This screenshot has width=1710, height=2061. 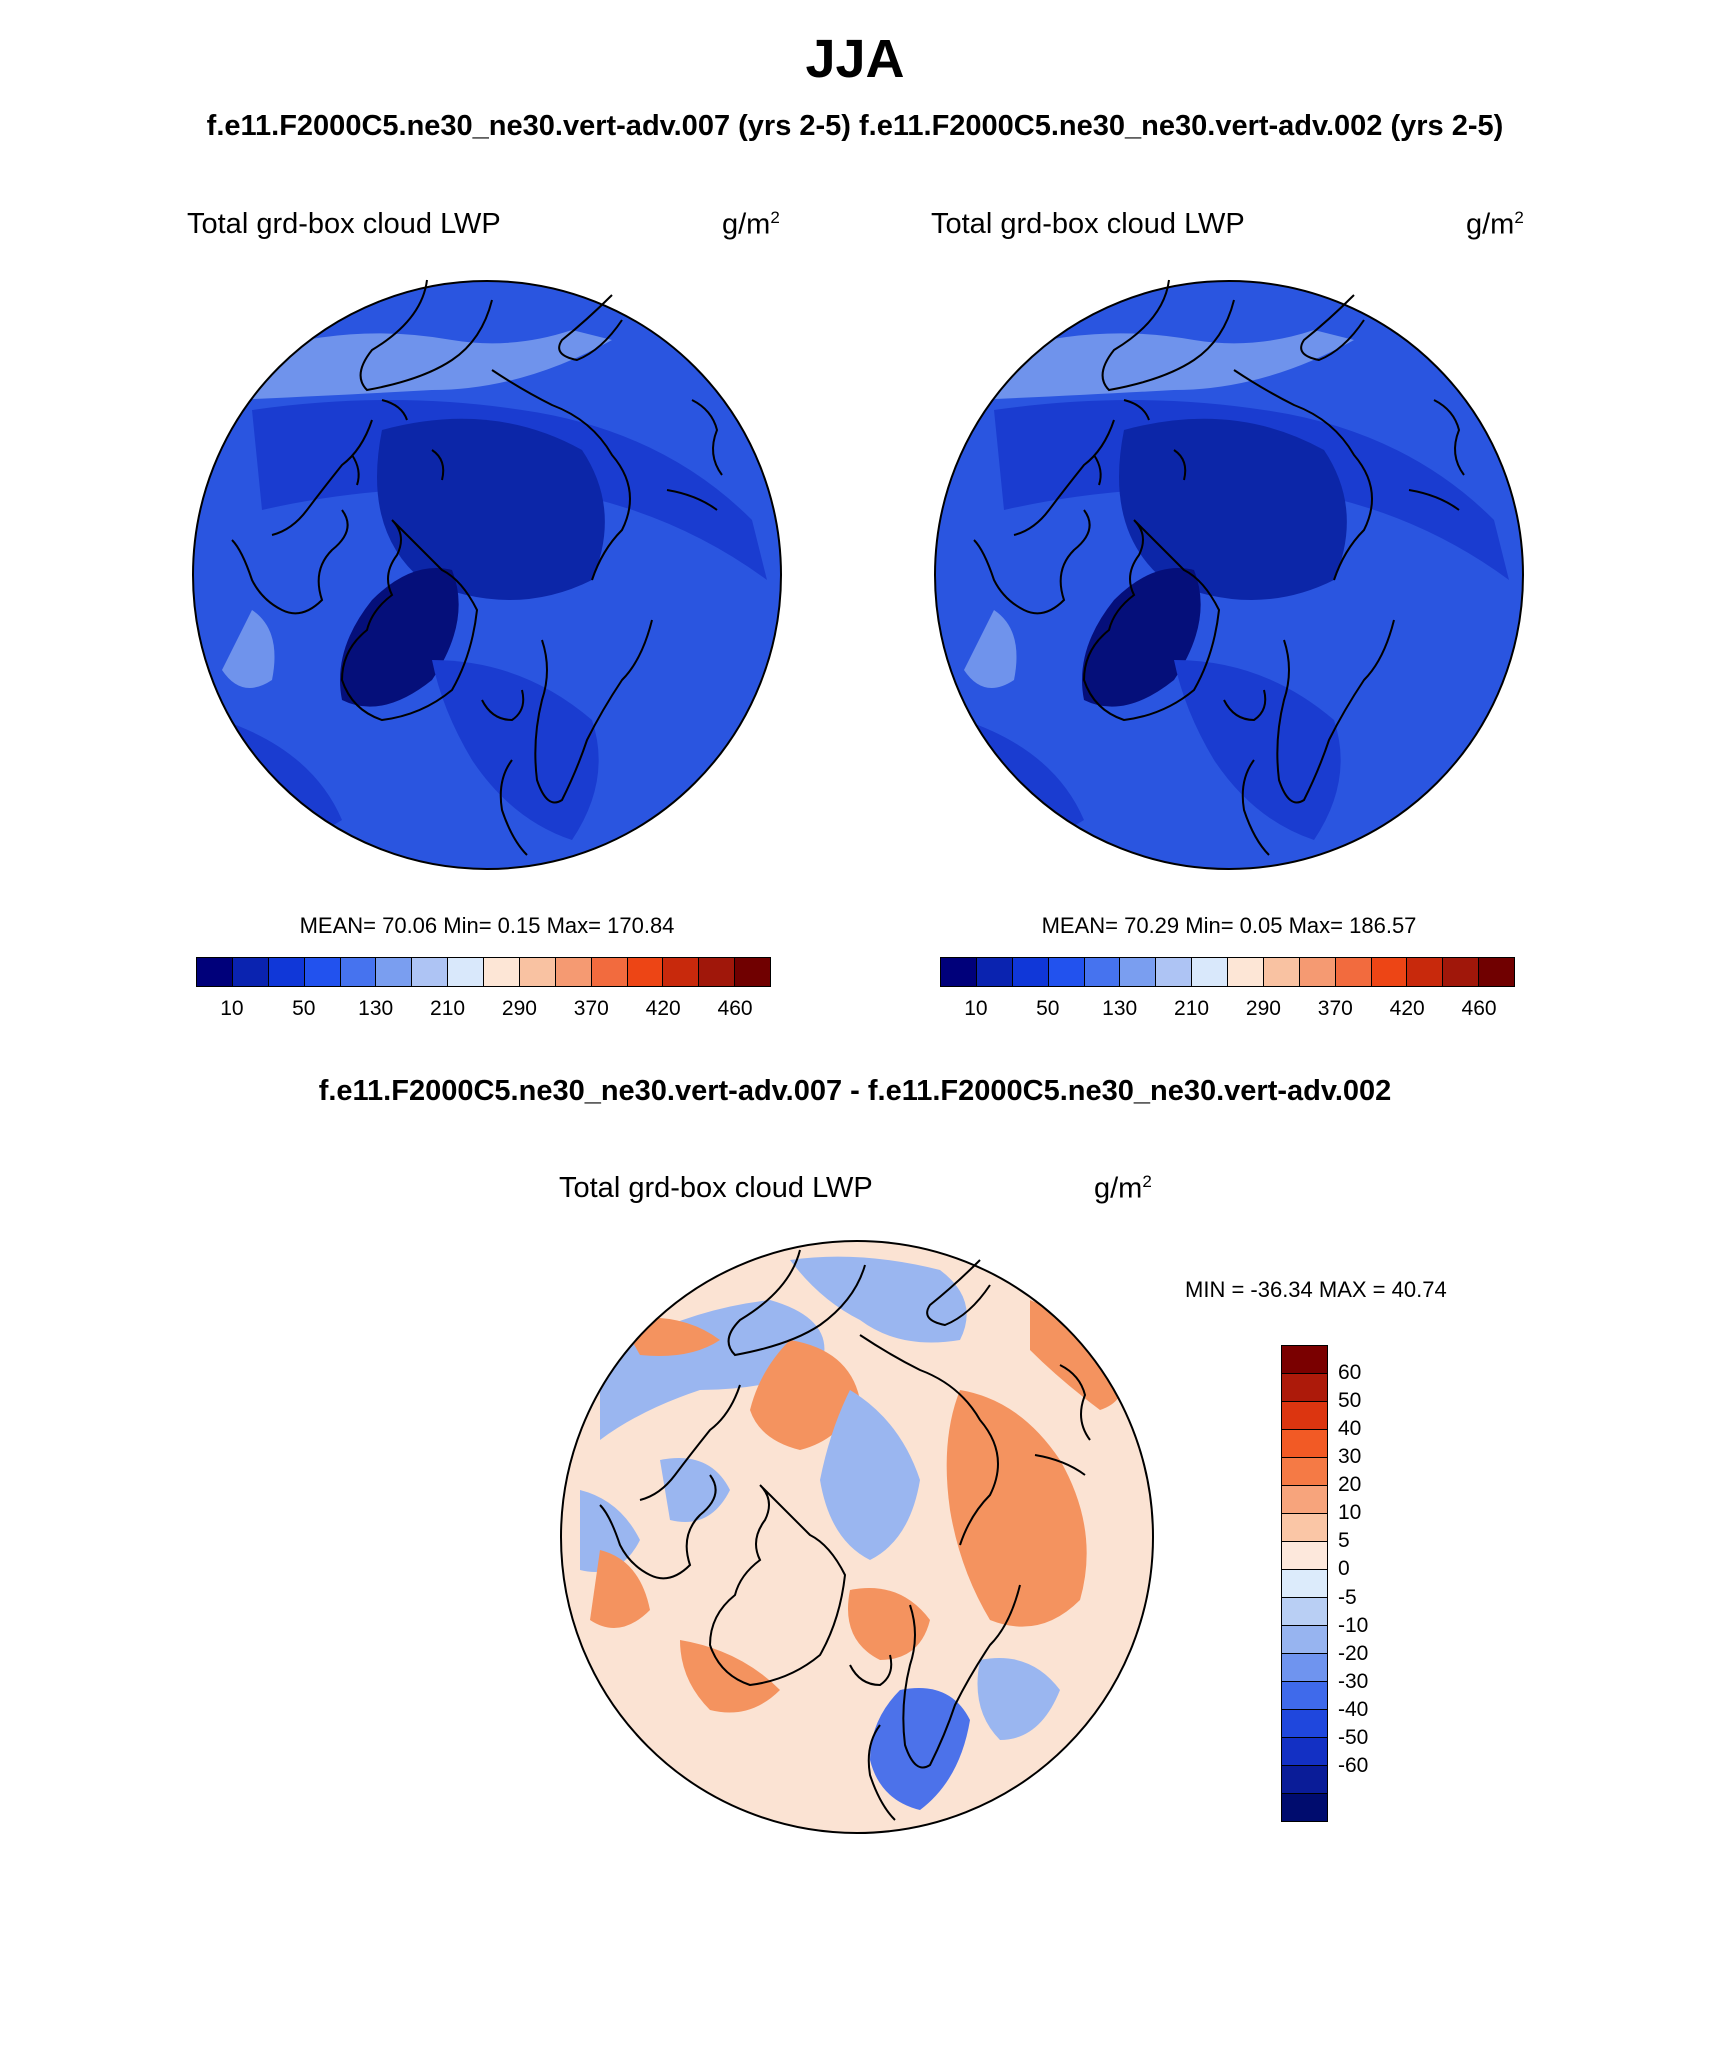 What do you see at coordinates (1118, 1188) in the screenshot?
I see `diff-units-base: g/m` at bounding box center [1118, 1188].